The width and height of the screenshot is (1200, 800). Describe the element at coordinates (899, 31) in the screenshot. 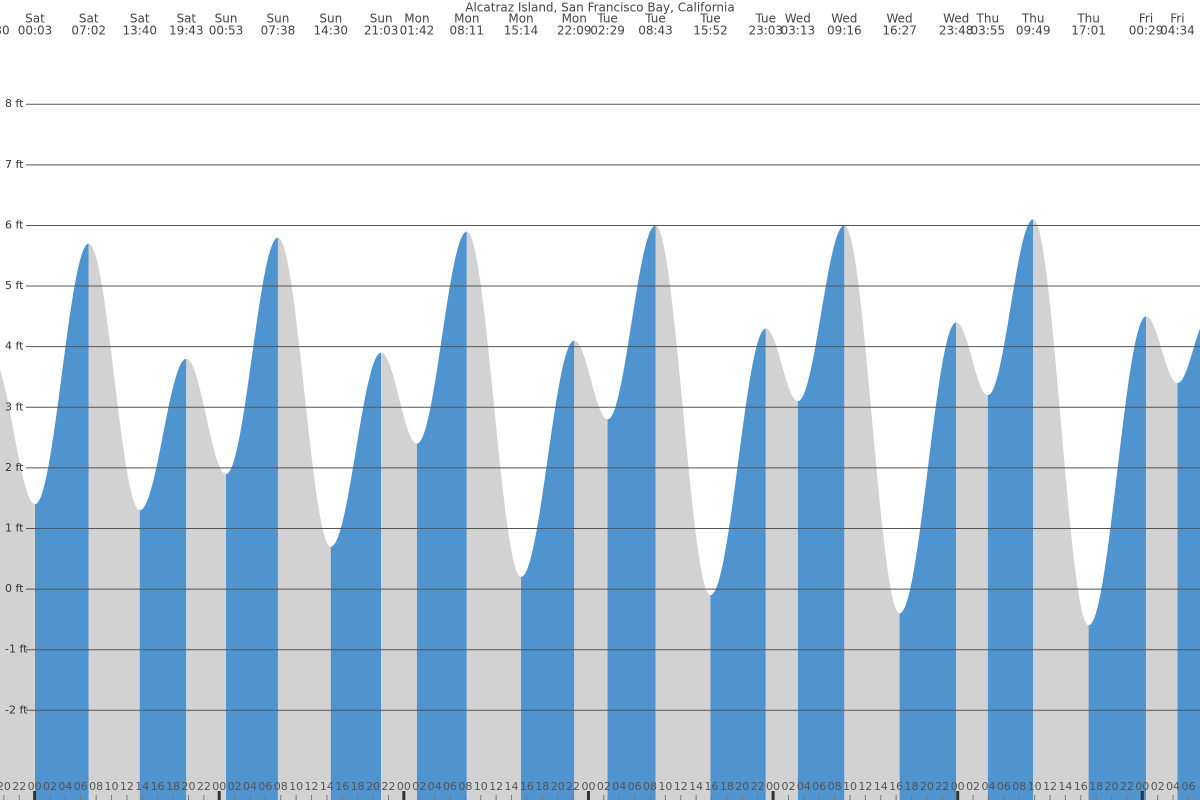

I see `extreme-time: 16:27` at that location.